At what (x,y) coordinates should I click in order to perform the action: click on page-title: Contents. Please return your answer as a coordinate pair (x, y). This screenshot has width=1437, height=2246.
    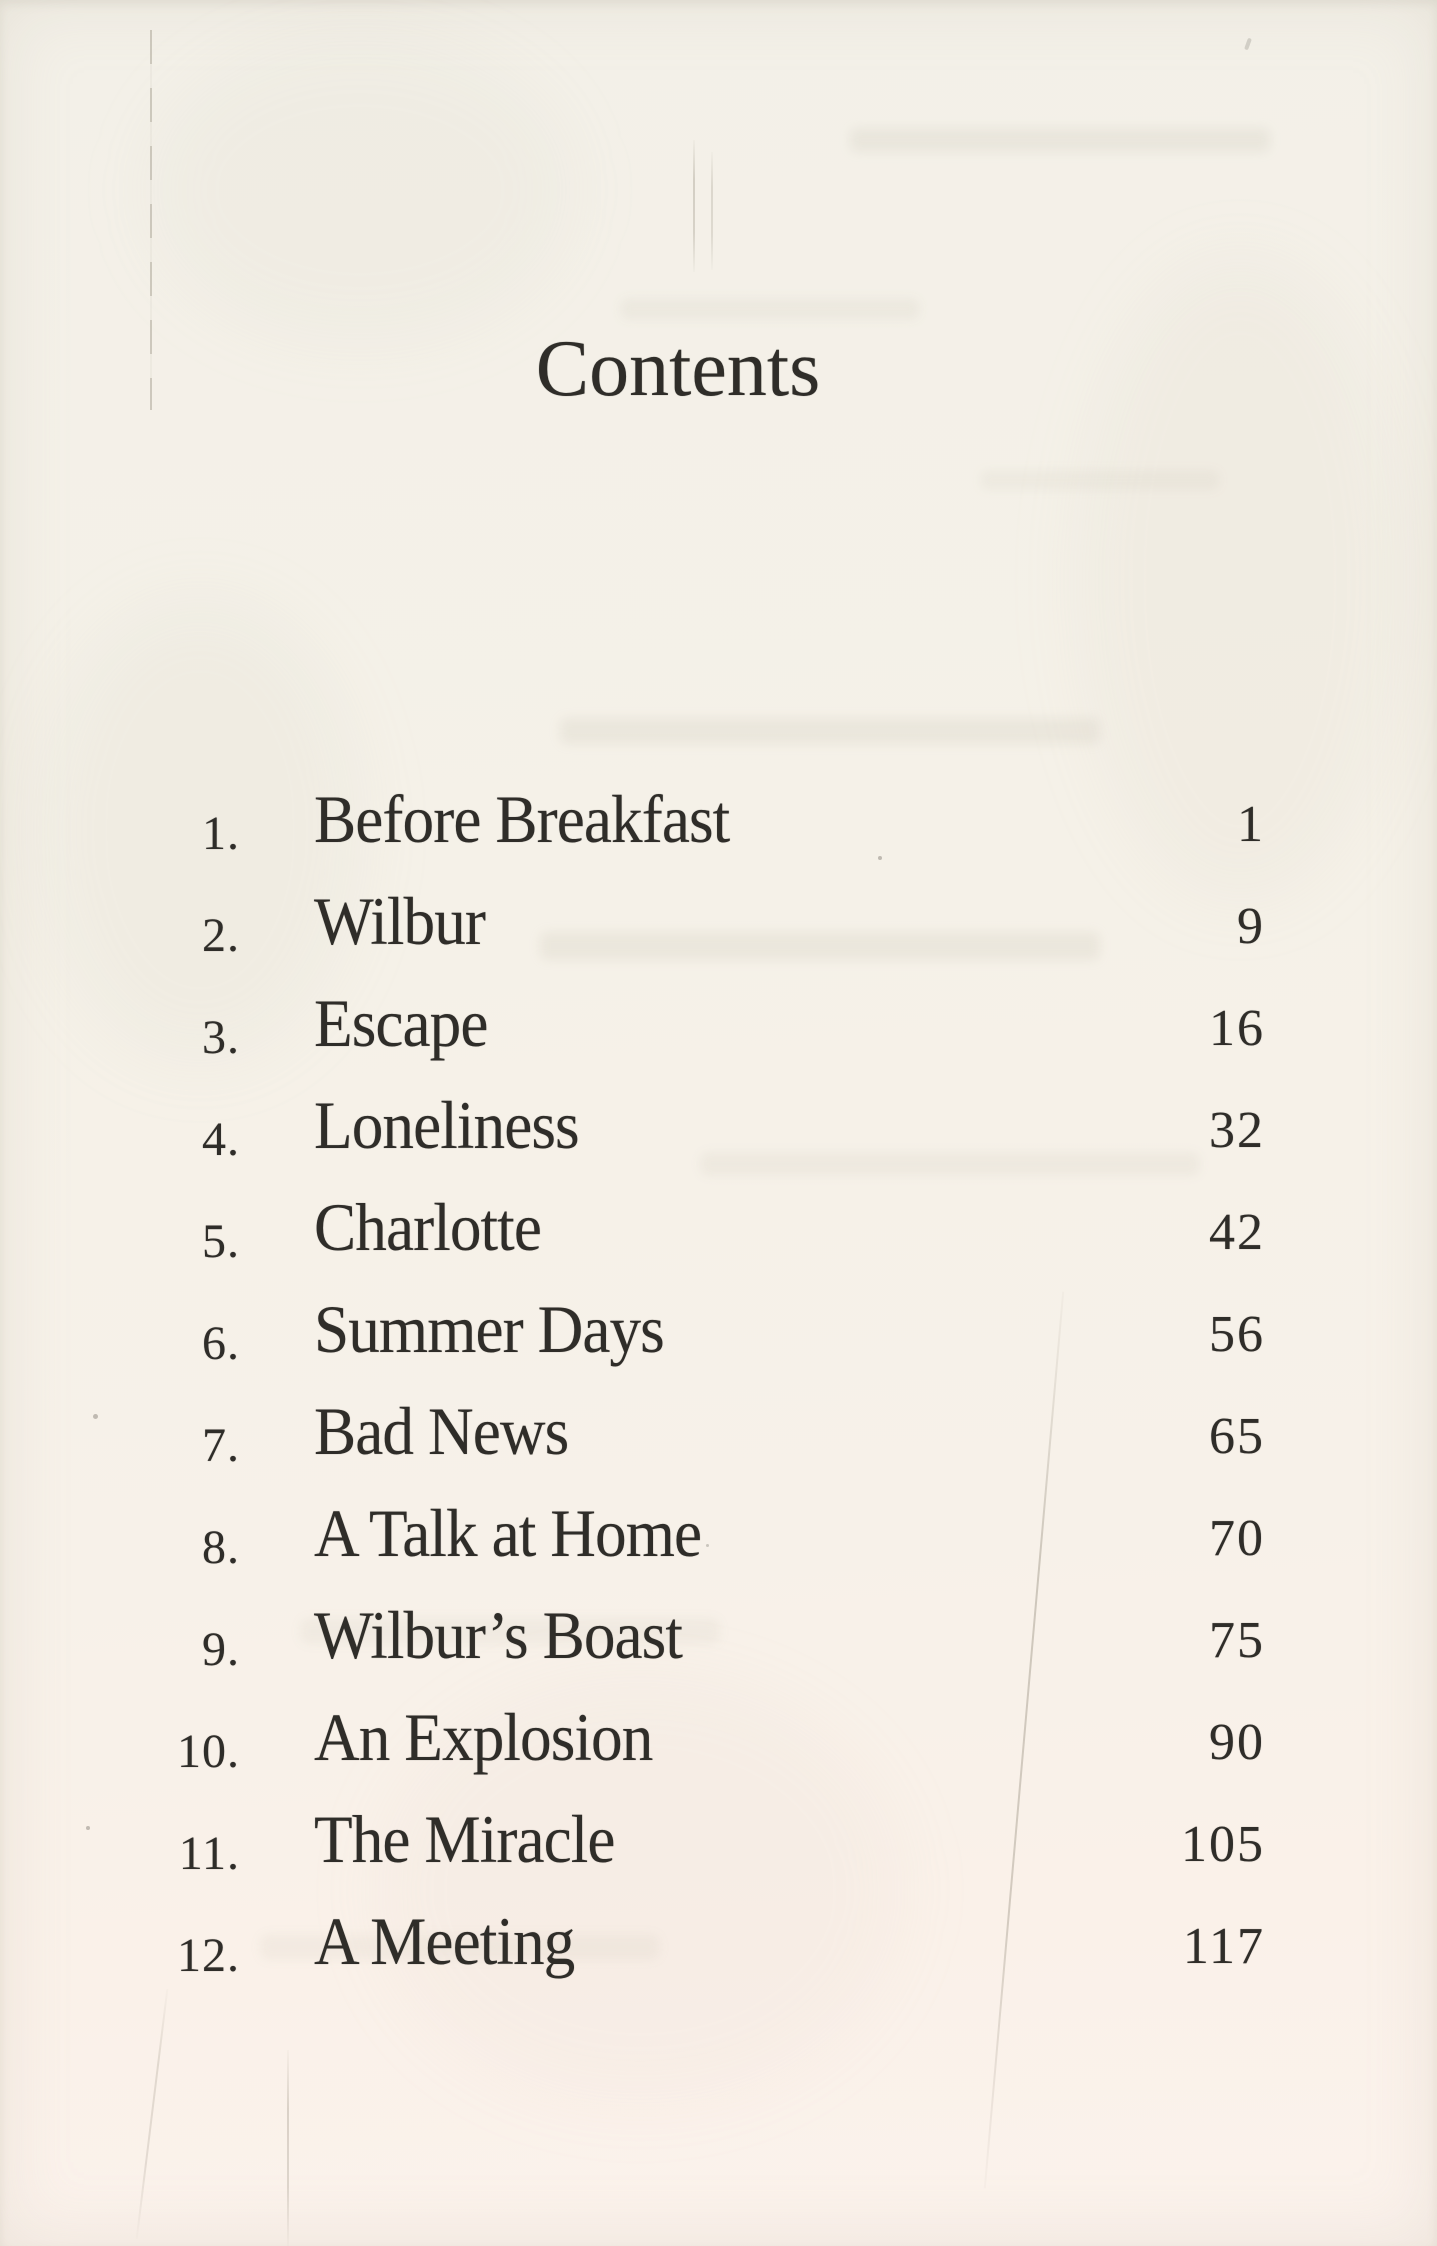
    Looking at the image, I should click on (678, 369).